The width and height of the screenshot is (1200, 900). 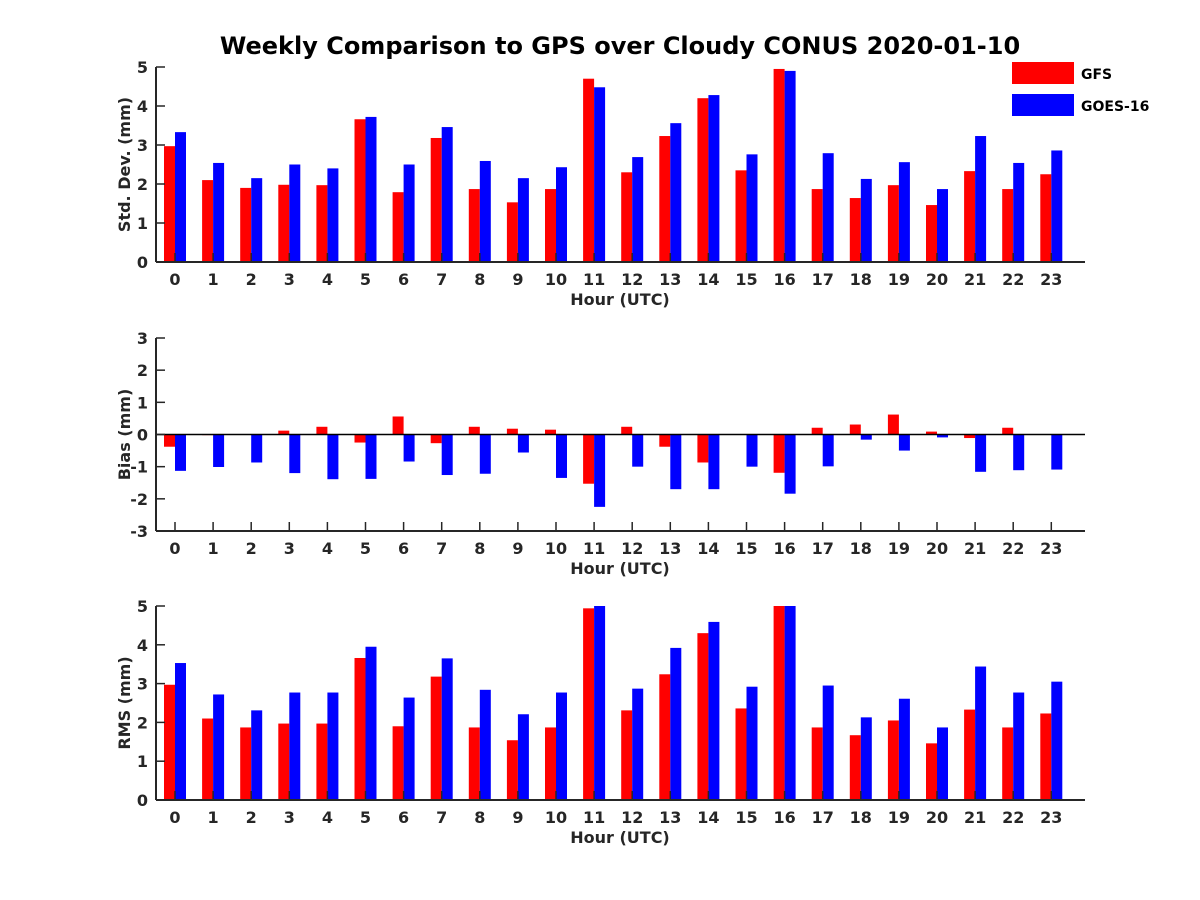 What do you see at coordinates (441, 548) in the screenshot?
I see `x-tick-label: 7` at bounding box center [441, 548].